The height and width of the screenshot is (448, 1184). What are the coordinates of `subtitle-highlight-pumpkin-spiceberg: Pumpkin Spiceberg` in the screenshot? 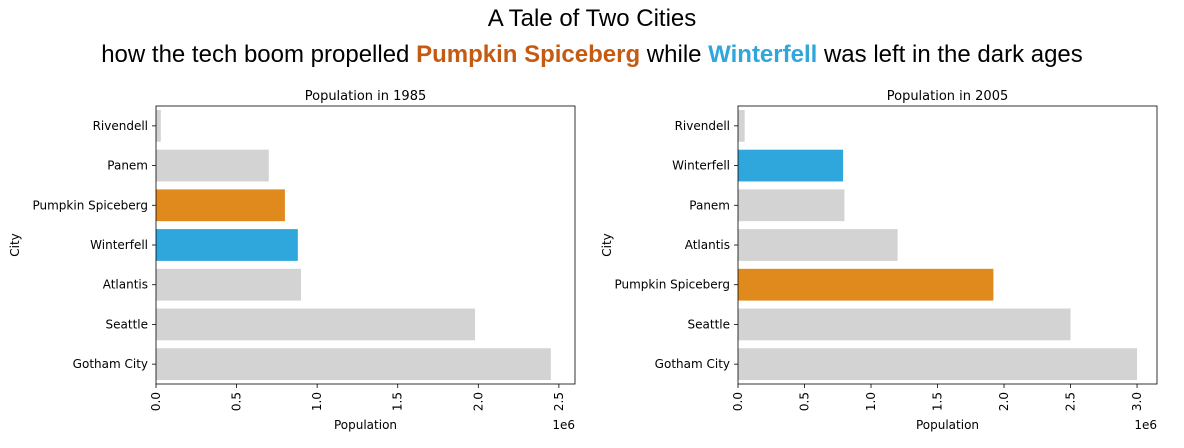 It's located at (528, 54).